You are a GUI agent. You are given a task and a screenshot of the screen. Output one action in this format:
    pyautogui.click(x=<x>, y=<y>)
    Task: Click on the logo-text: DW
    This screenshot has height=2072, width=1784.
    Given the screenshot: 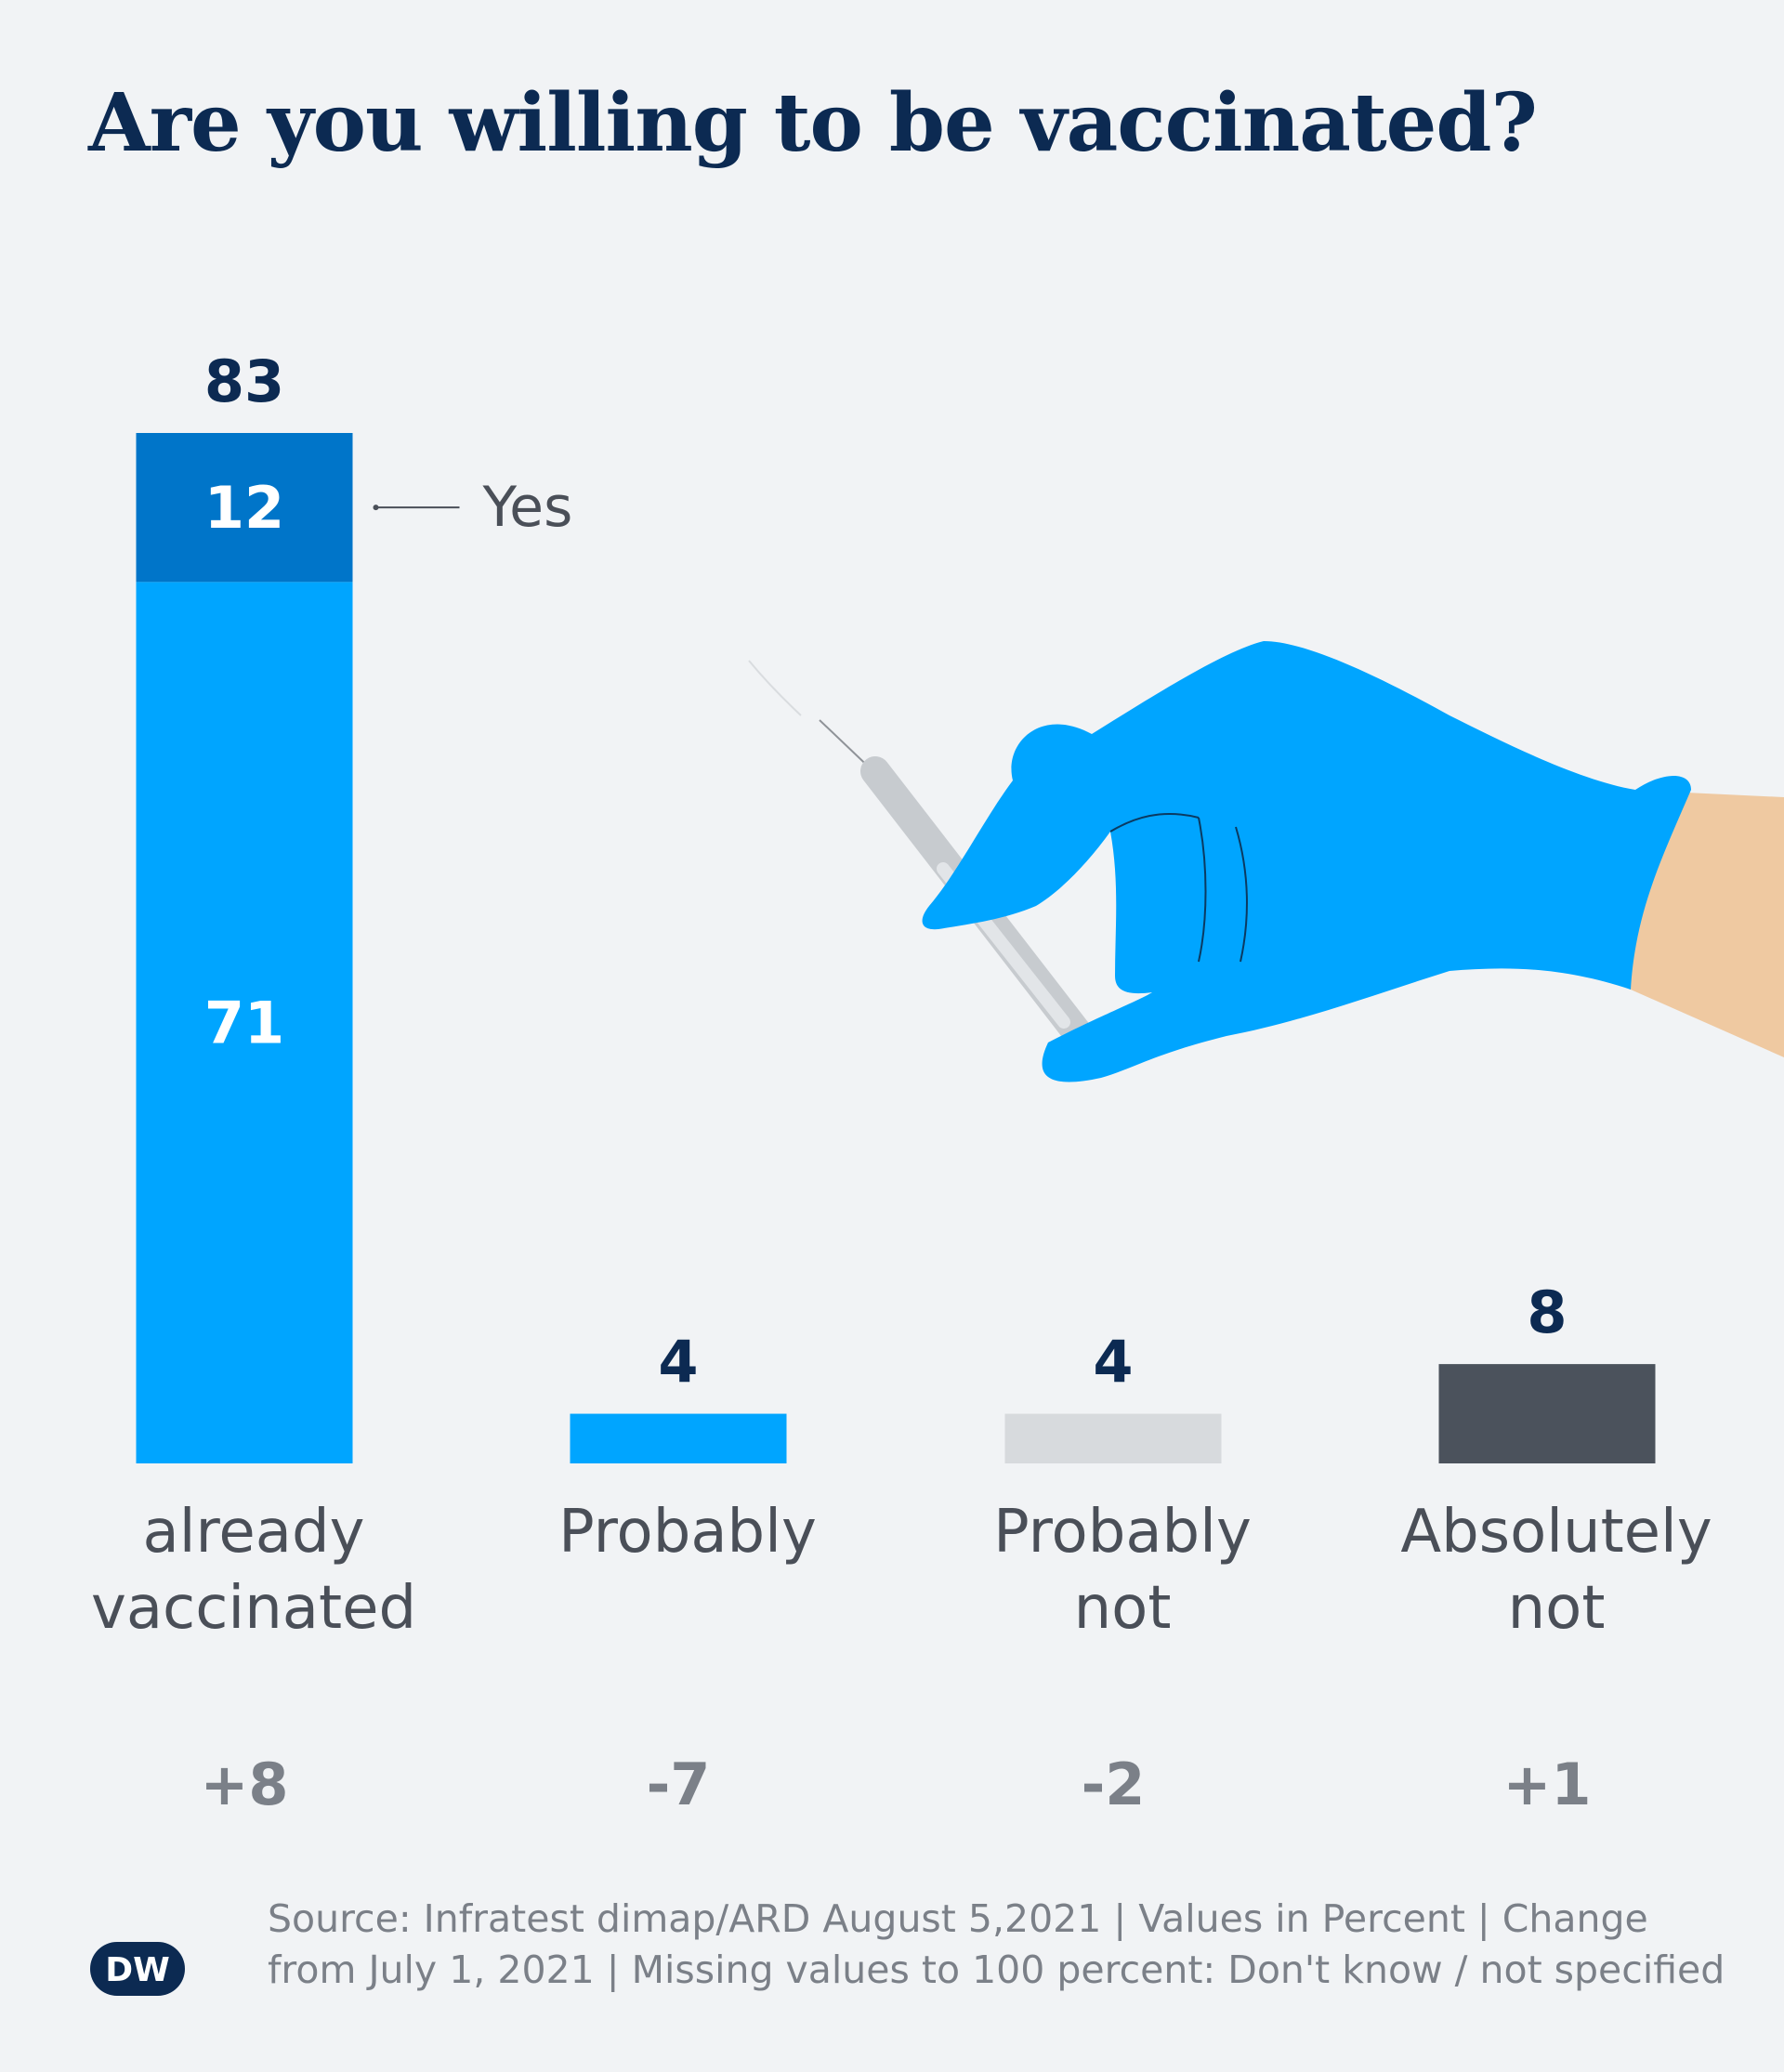 What is the action you would take?
    pyautogui.click(x=137, y=1970)
    